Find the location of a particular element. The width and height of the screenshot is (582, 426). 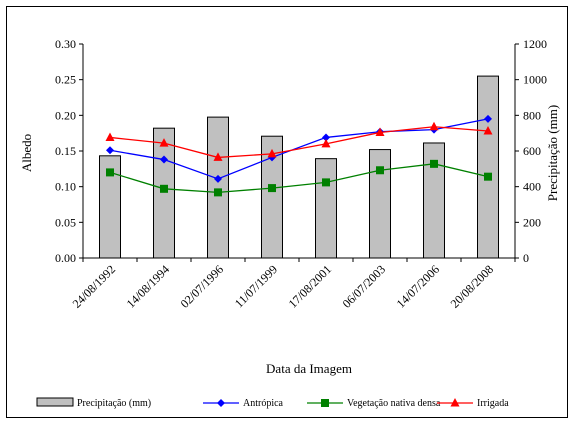

y-right-tick-label: 0 is located at coordinates (526, 258).